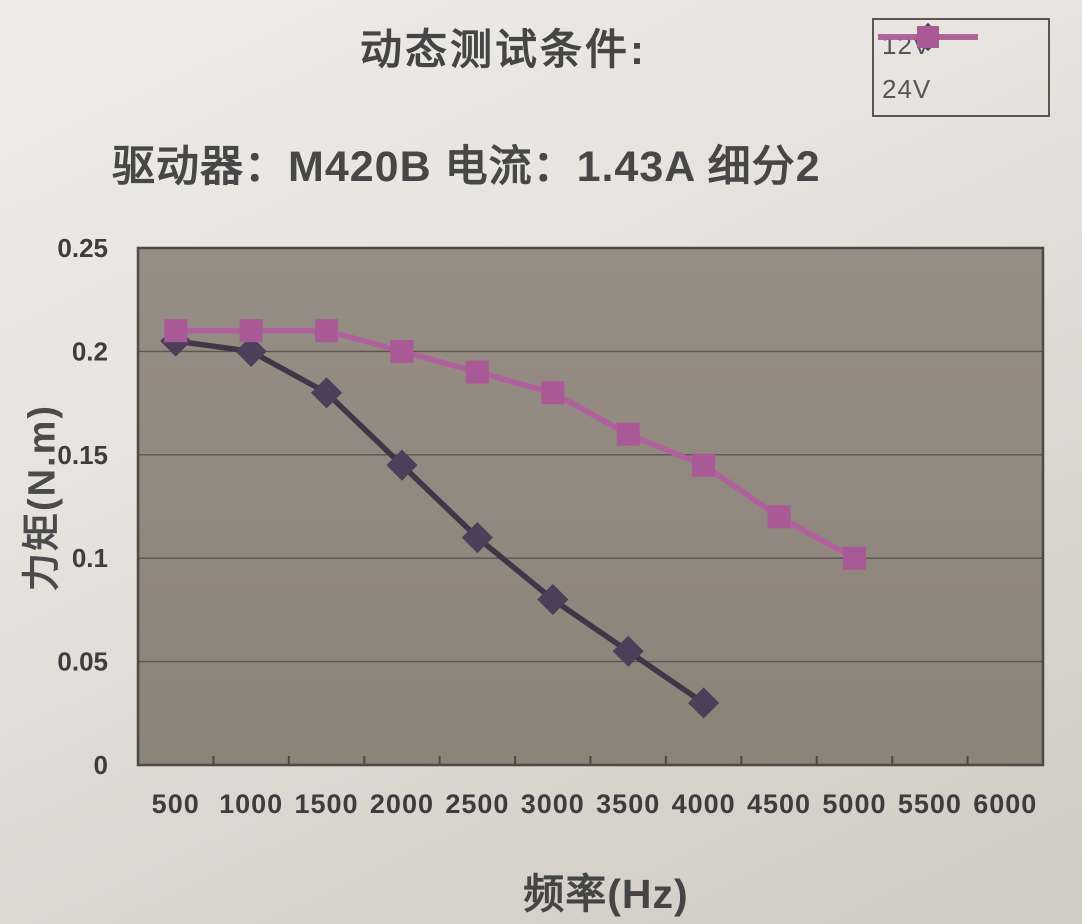  I want to click on x-tick-label: 1000, so click(251, 804).